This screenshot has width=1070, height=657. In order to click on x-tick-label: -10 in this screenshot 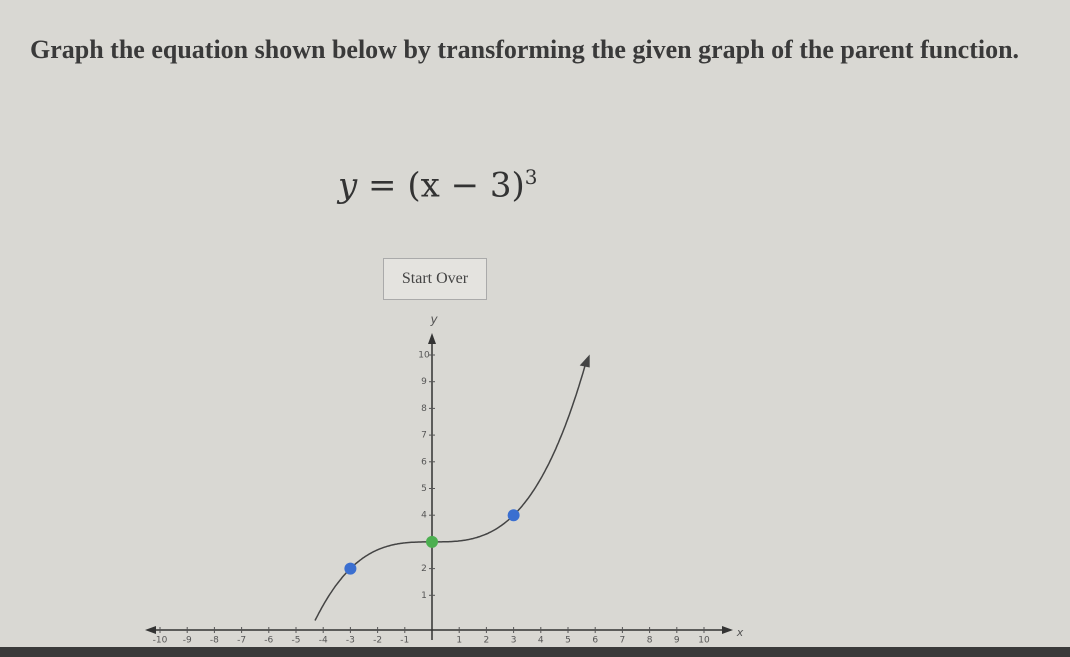, I will do `click(160, 641)`.